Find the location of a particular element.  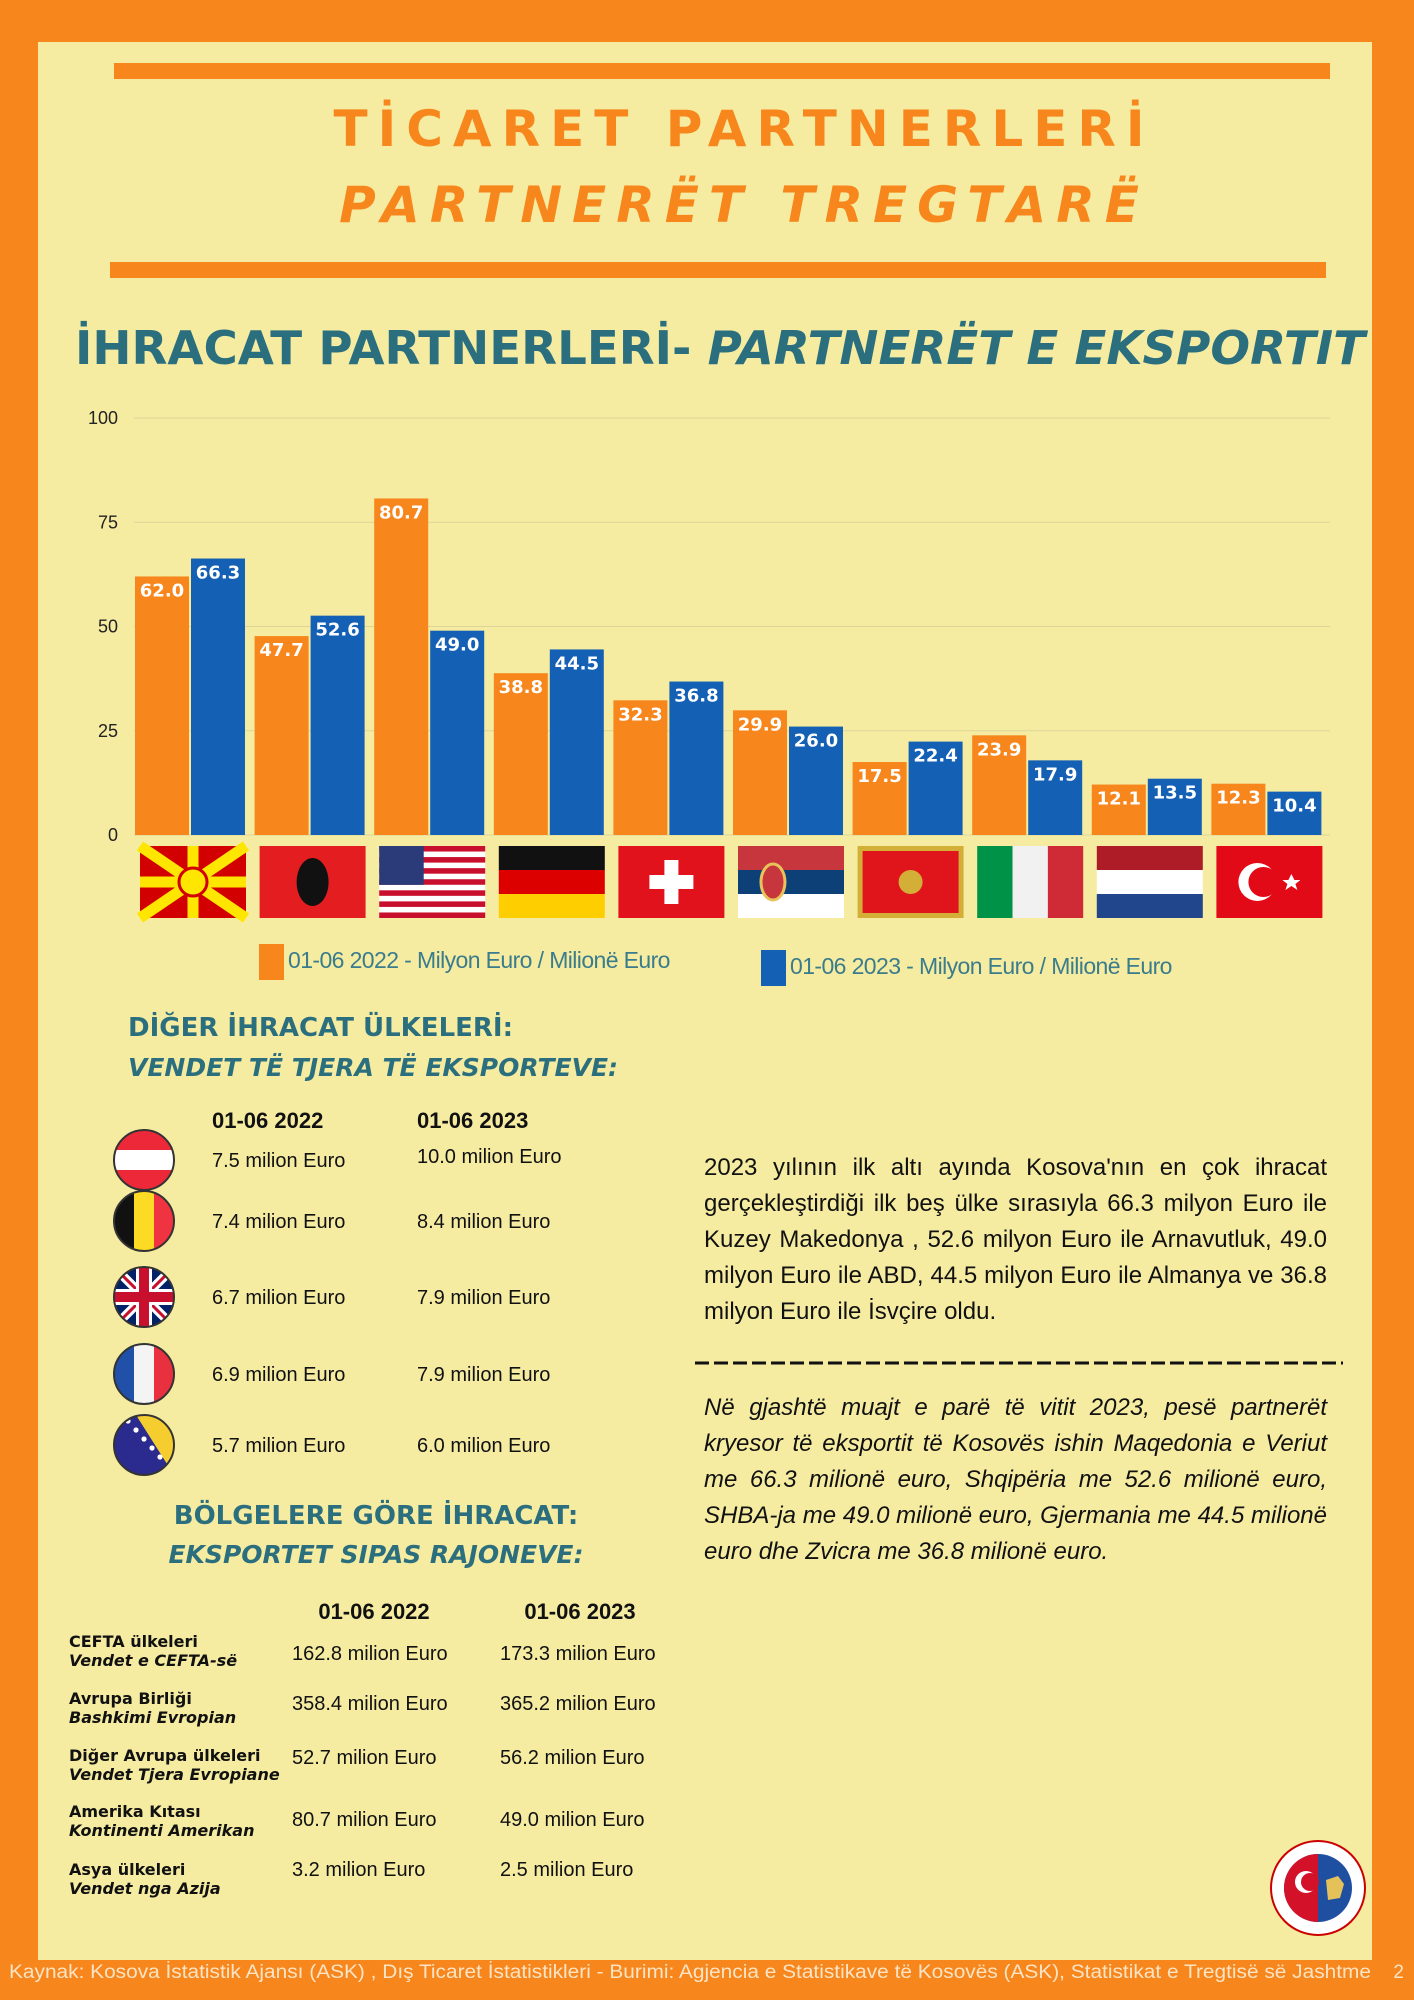

region-name-alt: Vendet Tjera Evropiane is located at coordinates (174, 1774).